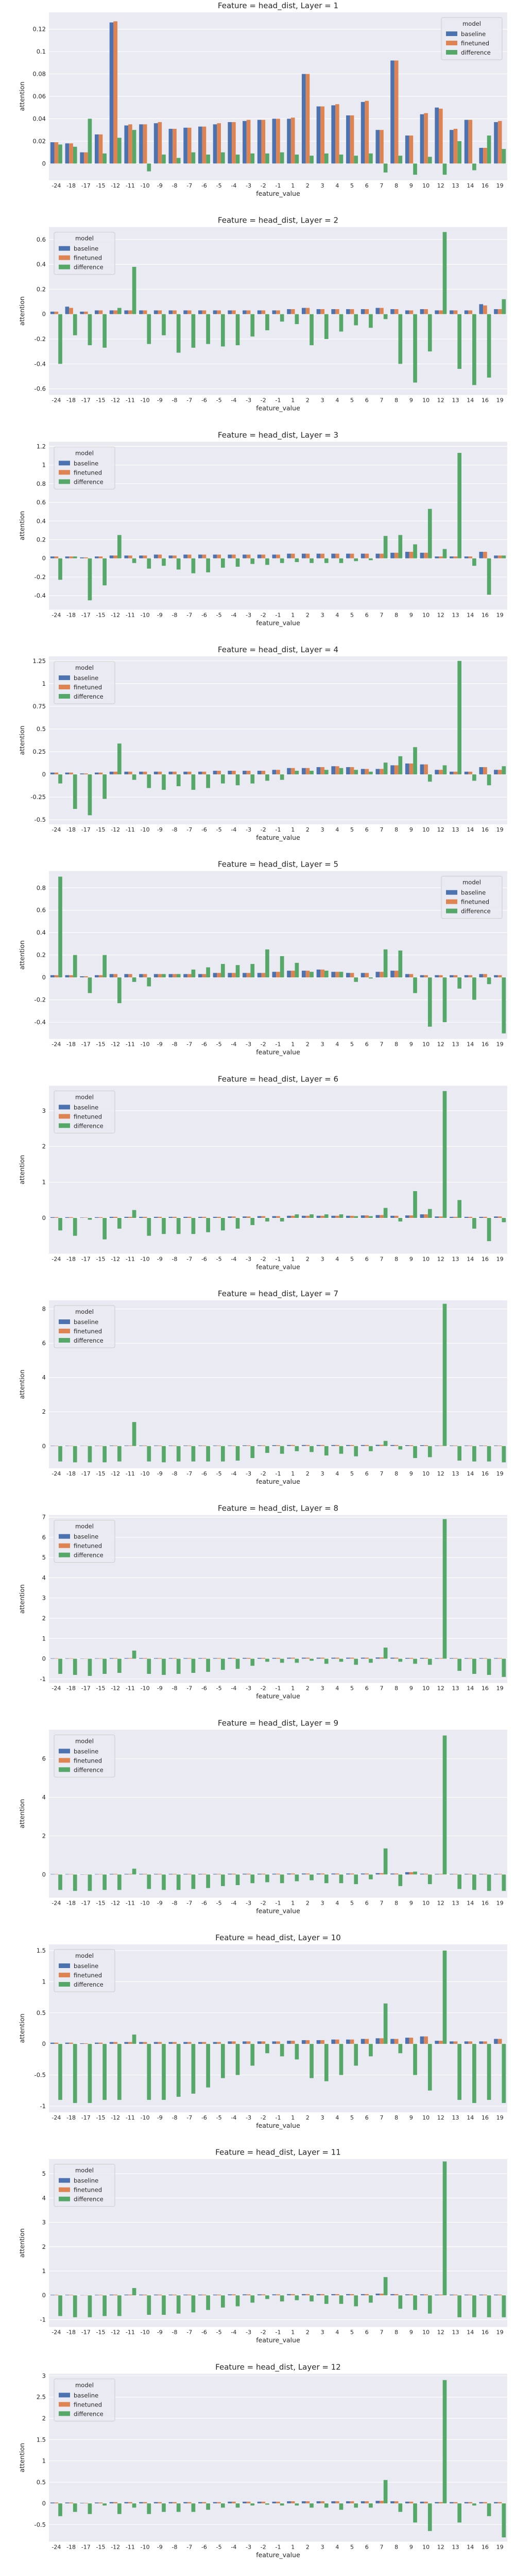 This screenshot has height=2576, width=515. I want to click on x-tick-label: -7, so click(189, 1259).